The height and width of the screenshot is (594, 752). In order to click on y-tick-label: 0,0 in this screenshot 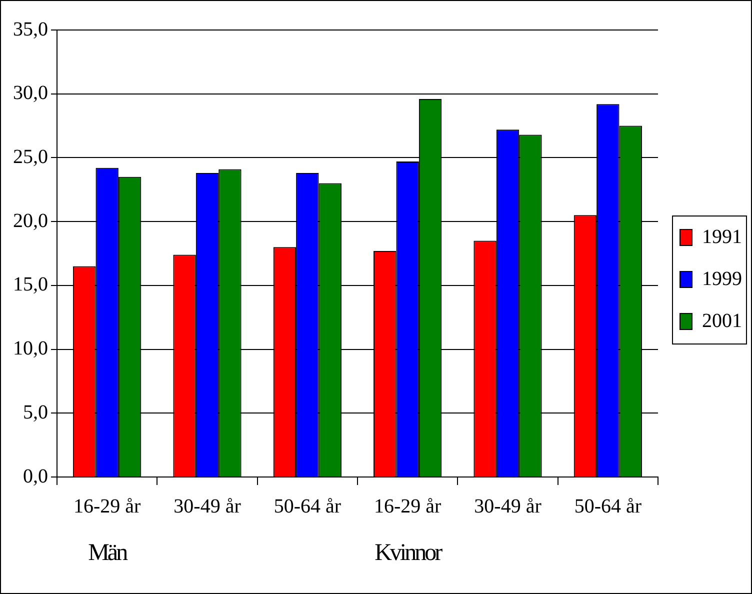, I will do `click(35, 476)`.